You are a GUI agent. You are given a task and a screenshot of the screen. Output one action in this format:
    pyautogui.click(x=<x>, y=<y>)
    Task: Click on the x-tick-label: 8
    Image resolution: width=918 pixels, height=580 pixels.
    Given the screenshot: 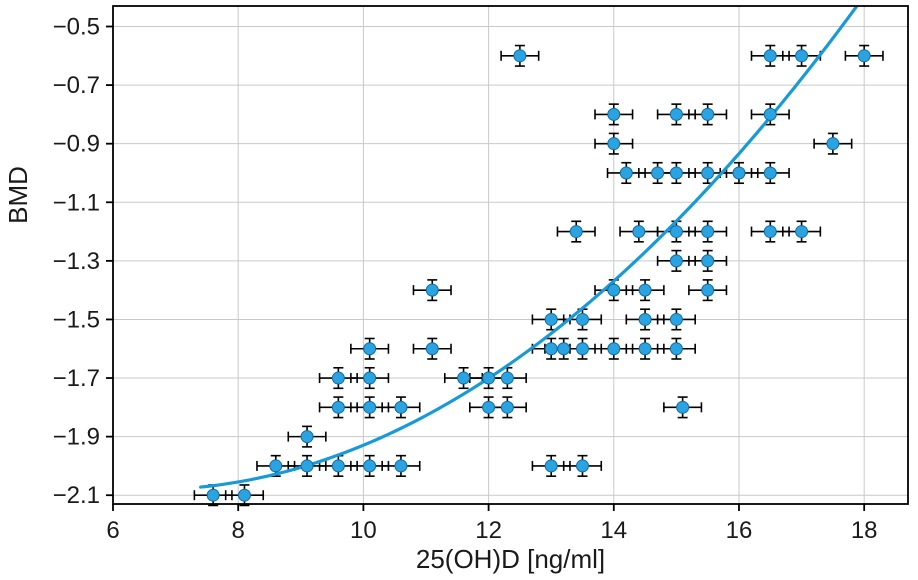 What is the action you would take?
    pyautogui.click(x=238, y=530)
    